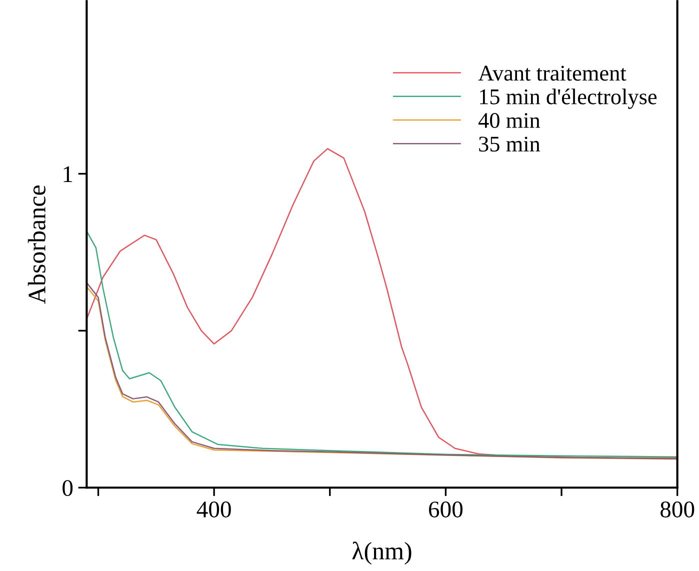 Image resolution: width=699 pixels, height=571 pixels. Describe the element at coordinates (509, 120) in the screenshot. I see `legend-label: 40 min` at that location.